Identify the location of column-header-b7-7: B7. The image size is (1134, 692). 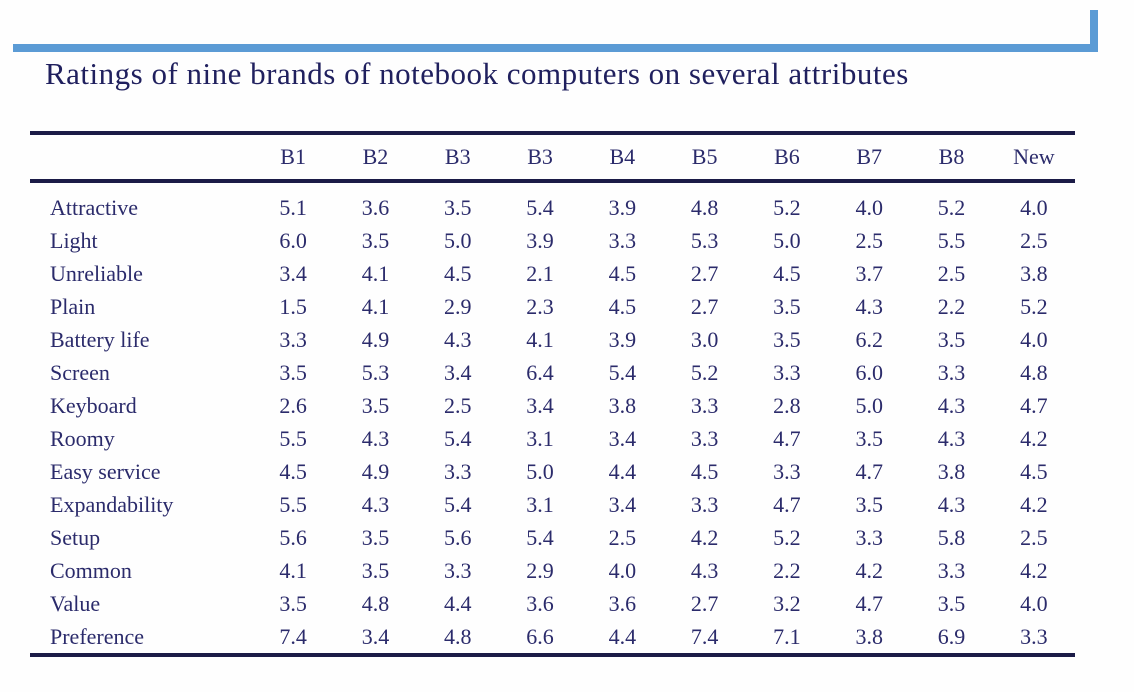
(869, 158).